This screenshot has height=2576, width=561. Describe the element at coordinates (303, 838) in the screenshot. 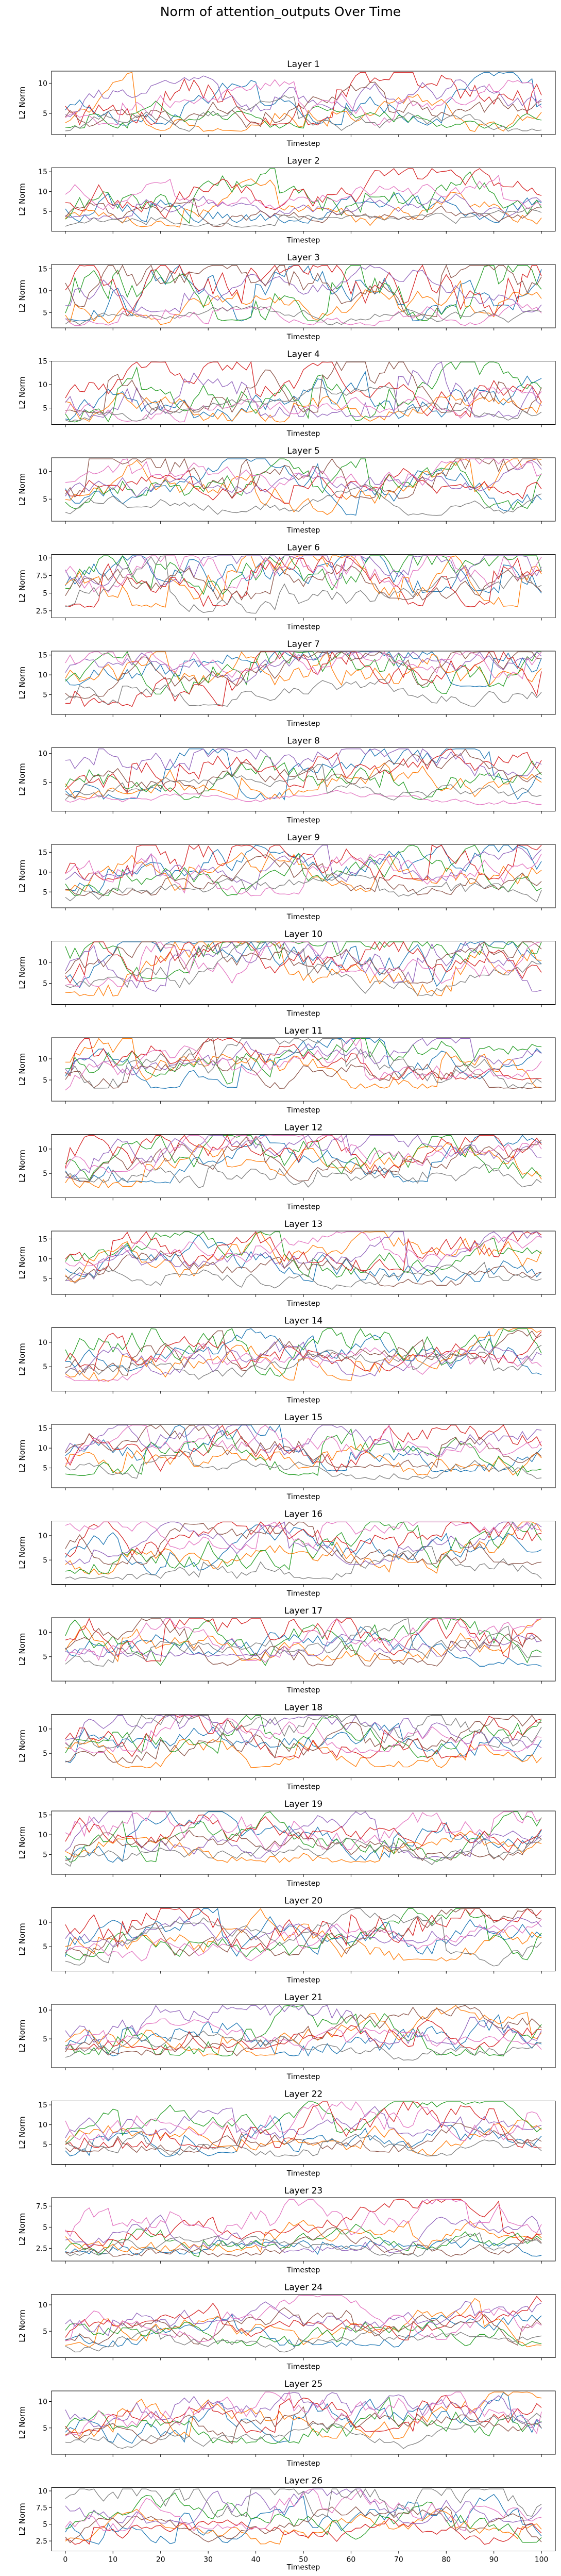

I see `subplot-title: Layer 9` at that location.